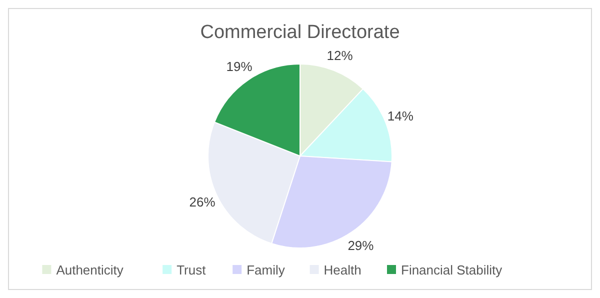 The image size is (600, 298). I want to click on chart-title: Commercial Directorate, so click(300, 32).